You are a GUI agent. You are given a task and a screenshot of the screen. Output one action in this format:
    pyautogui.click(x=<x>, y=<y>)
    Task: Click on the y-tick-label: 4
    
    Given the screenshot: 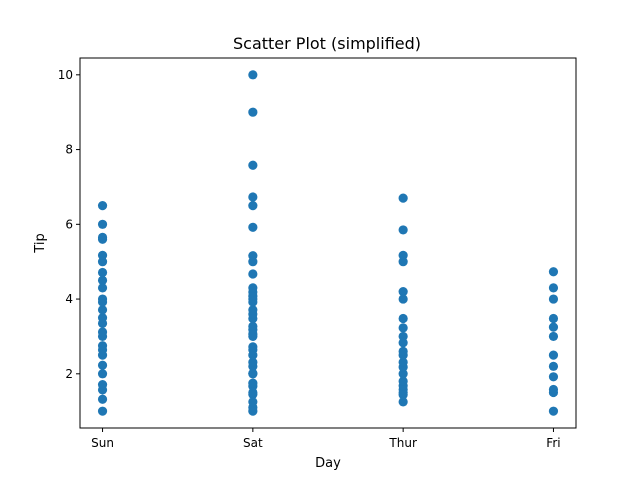 What is the action you would take?
    pyautogui.click(x=69, y=299)
    